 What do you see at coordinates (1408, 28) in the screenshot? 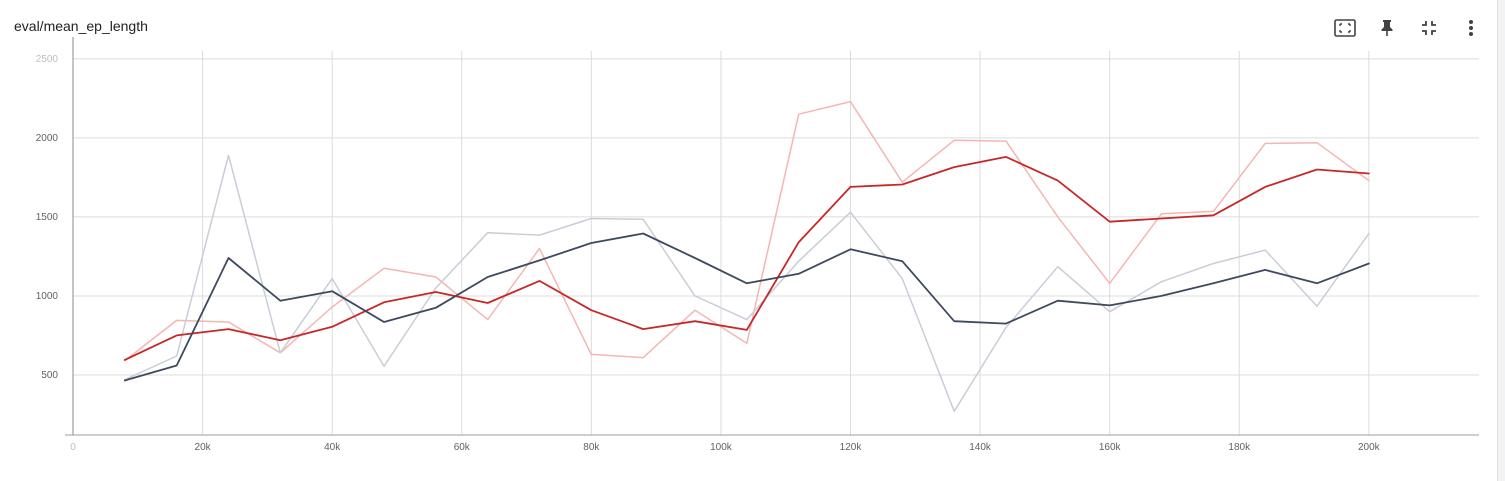
I see `card-toolbar` at bounding box center [1408, 28].